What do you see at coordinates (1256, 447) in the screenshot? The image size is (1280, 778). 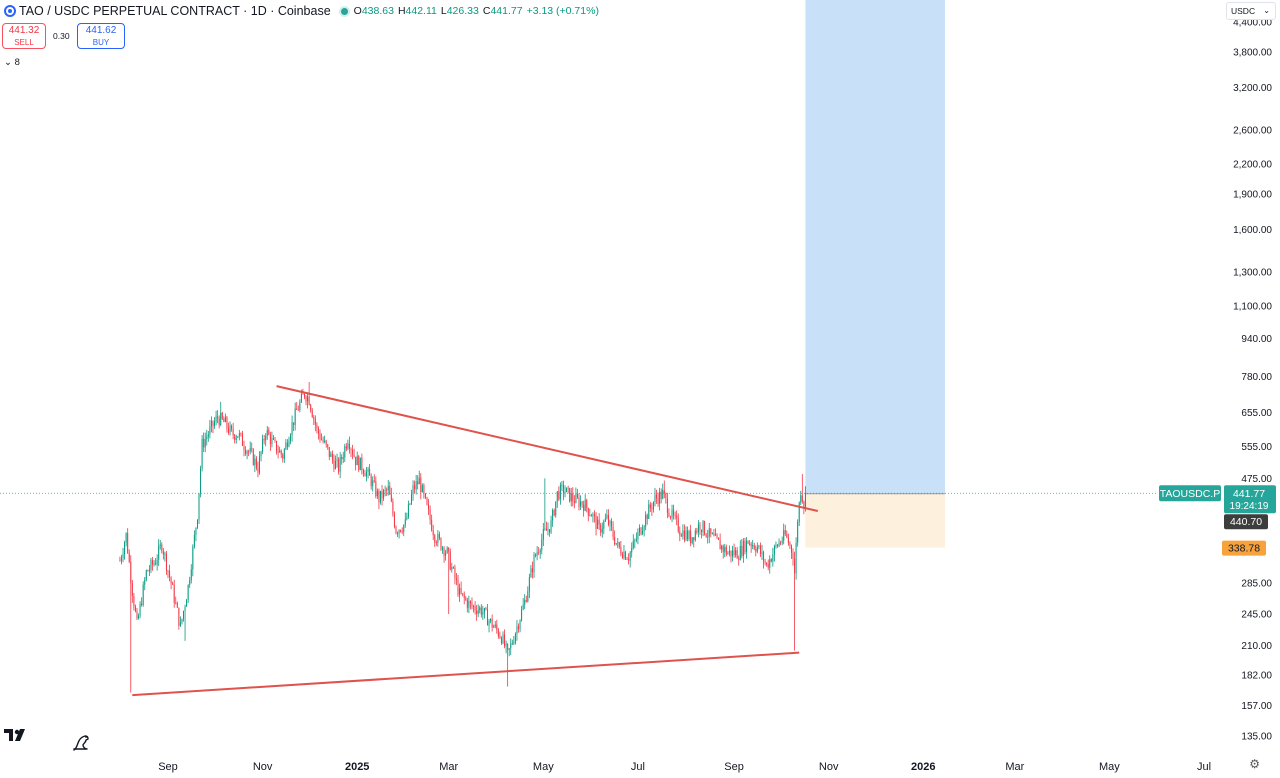 I see `price-tick-label: 555.00` at bounding box center [1256, 447].